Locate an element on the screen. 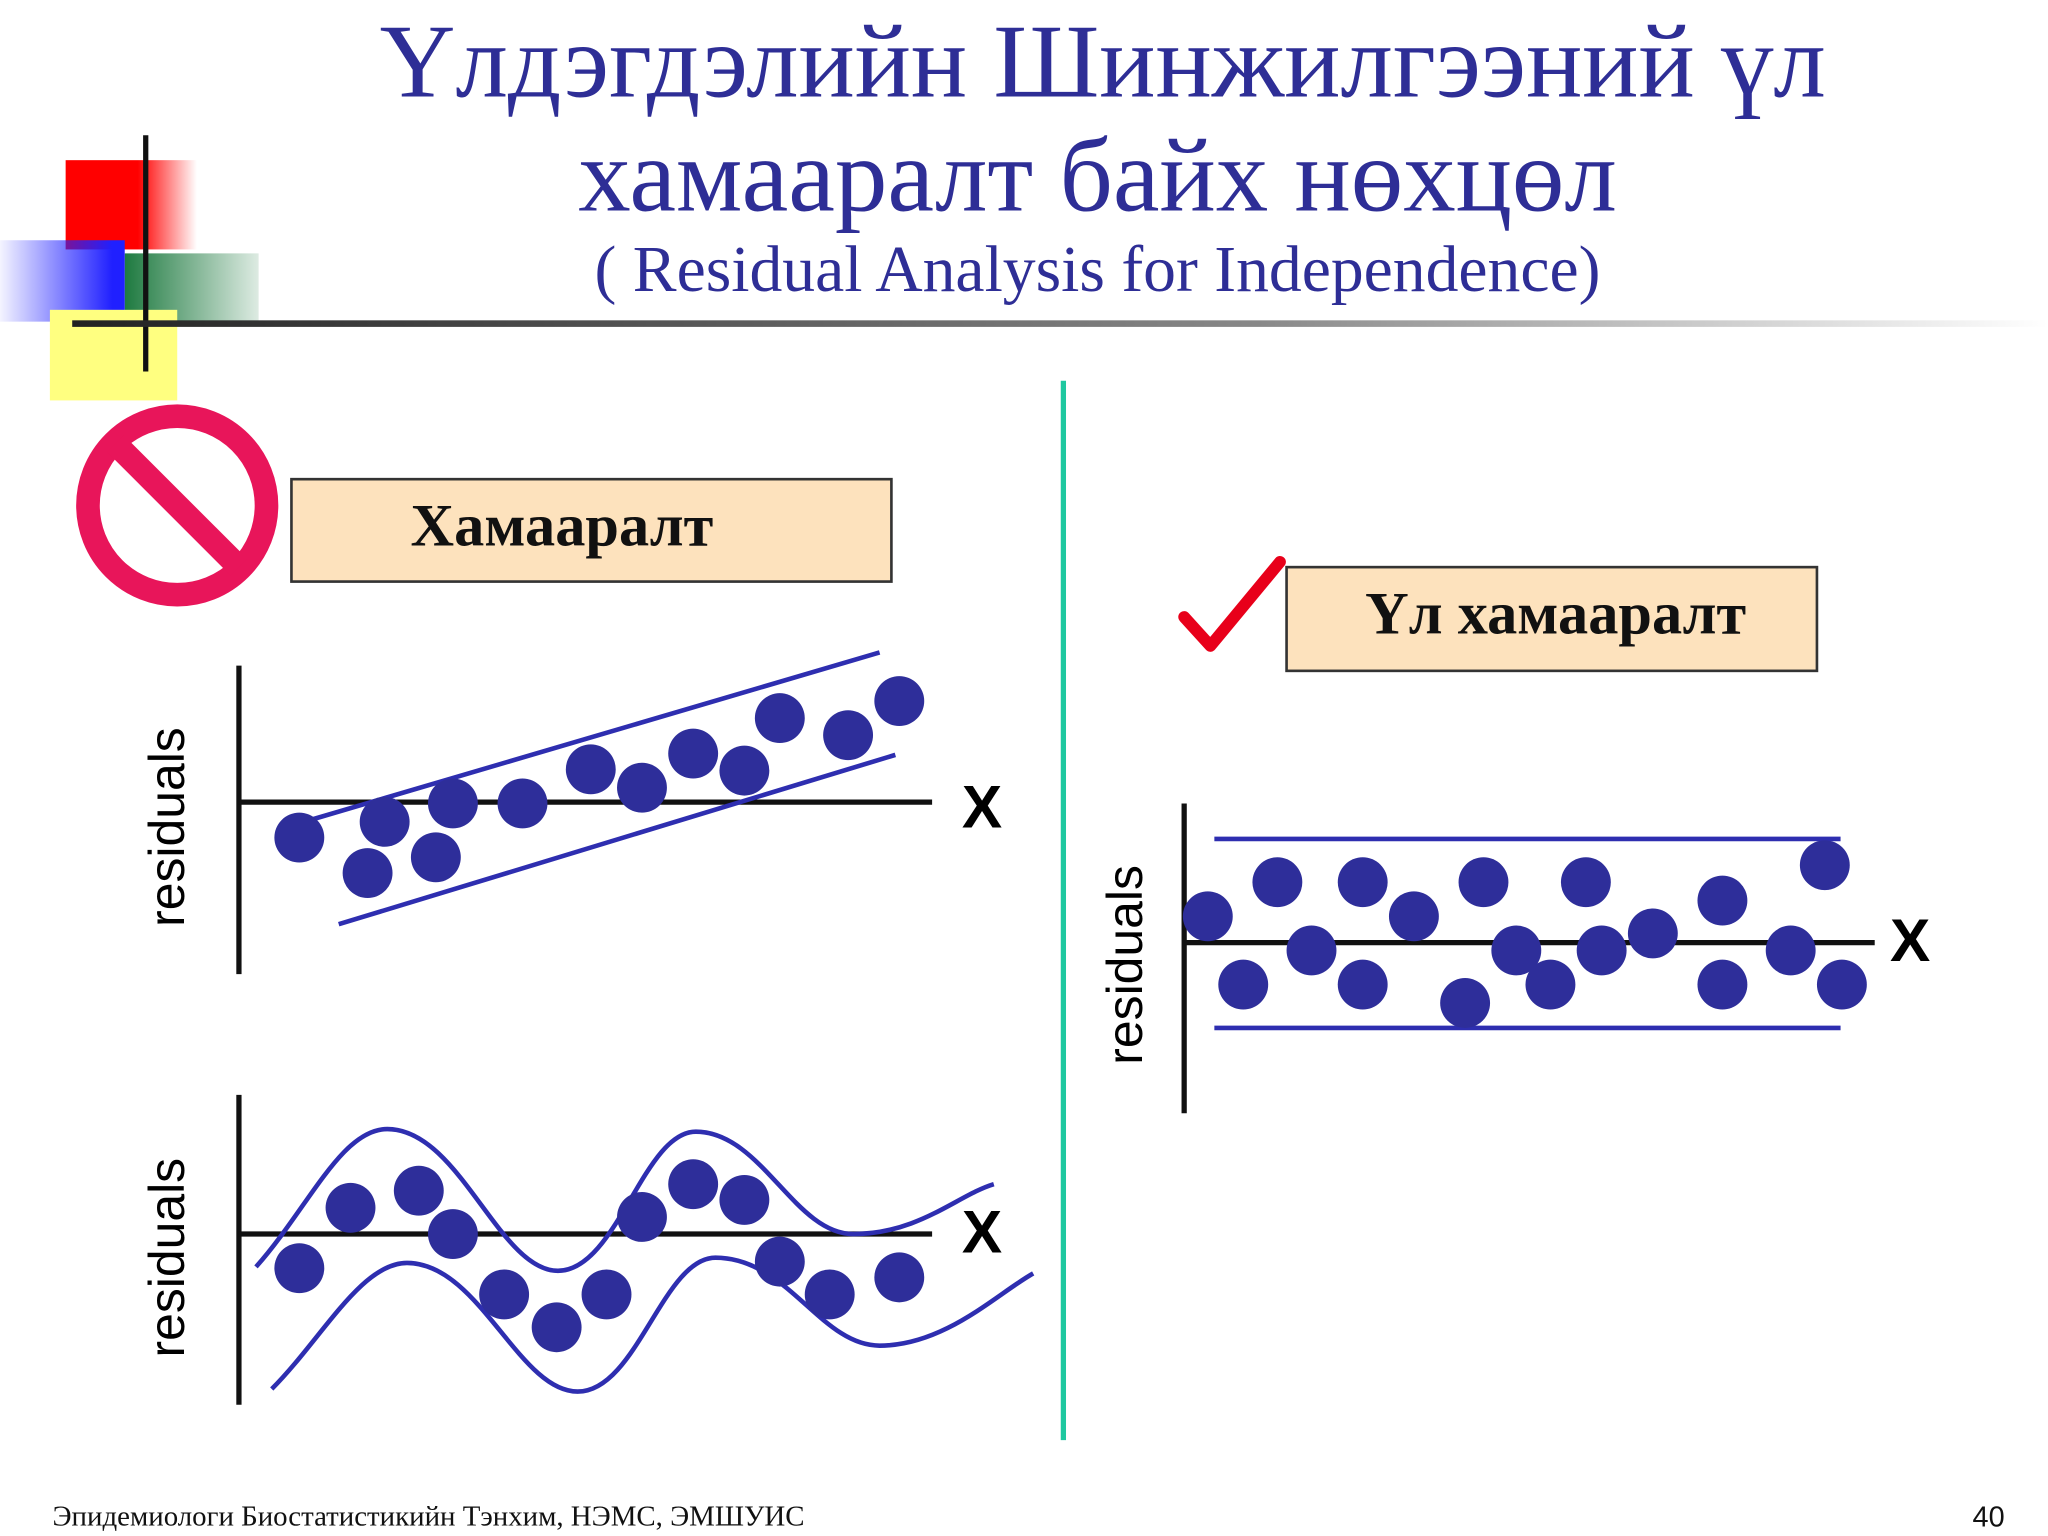 The height and width of the screenshot is (1536, 2048). deco-blue is located at coordinates (62, 281).